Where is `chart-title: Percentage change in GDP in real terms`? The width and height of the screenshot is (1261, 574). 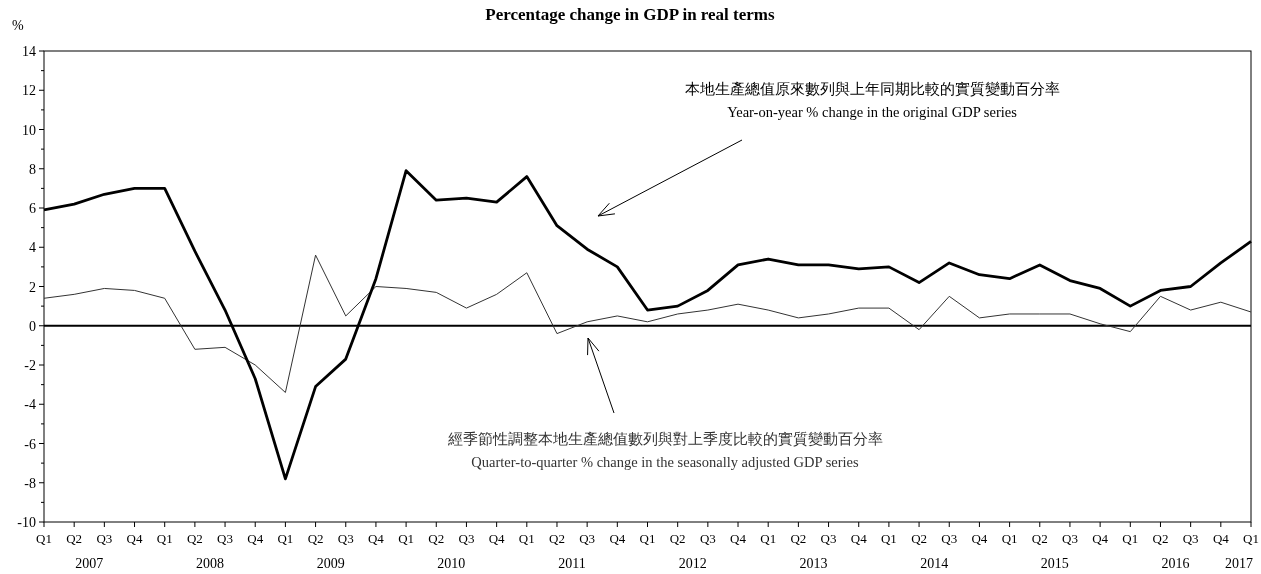
chart-title: Percentage change in GDP in real terms is located at coordinates (630, 14).